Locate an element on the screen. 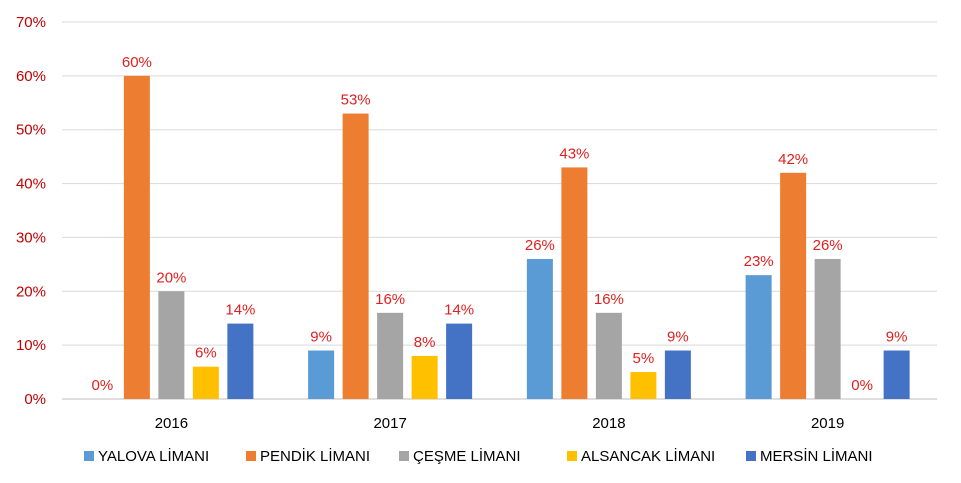  legend-entry: PENDİK LİMANI is located at coordinates (315, 456).